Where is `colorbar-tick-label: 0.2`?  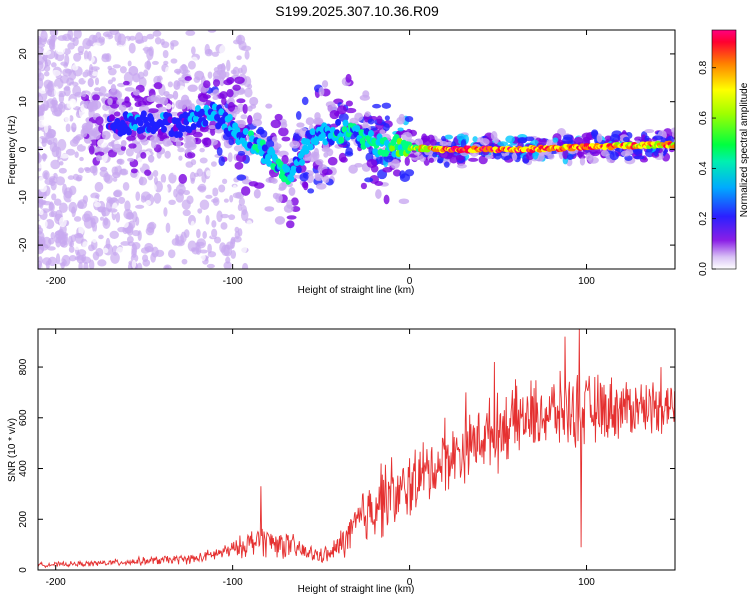
colorbar-tick-label: 0.2 is located at coordinates (703, 218).